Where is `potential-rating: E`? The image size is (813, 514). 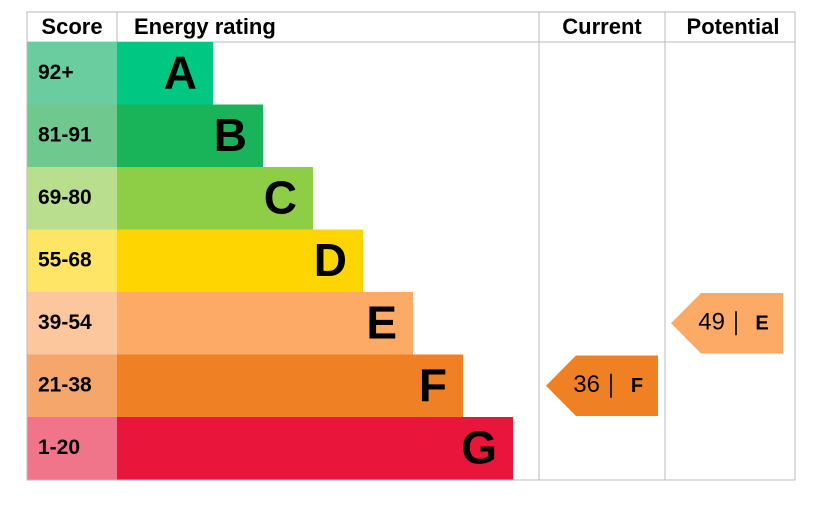 potential-rating: E is located at coordinates (761, 324).